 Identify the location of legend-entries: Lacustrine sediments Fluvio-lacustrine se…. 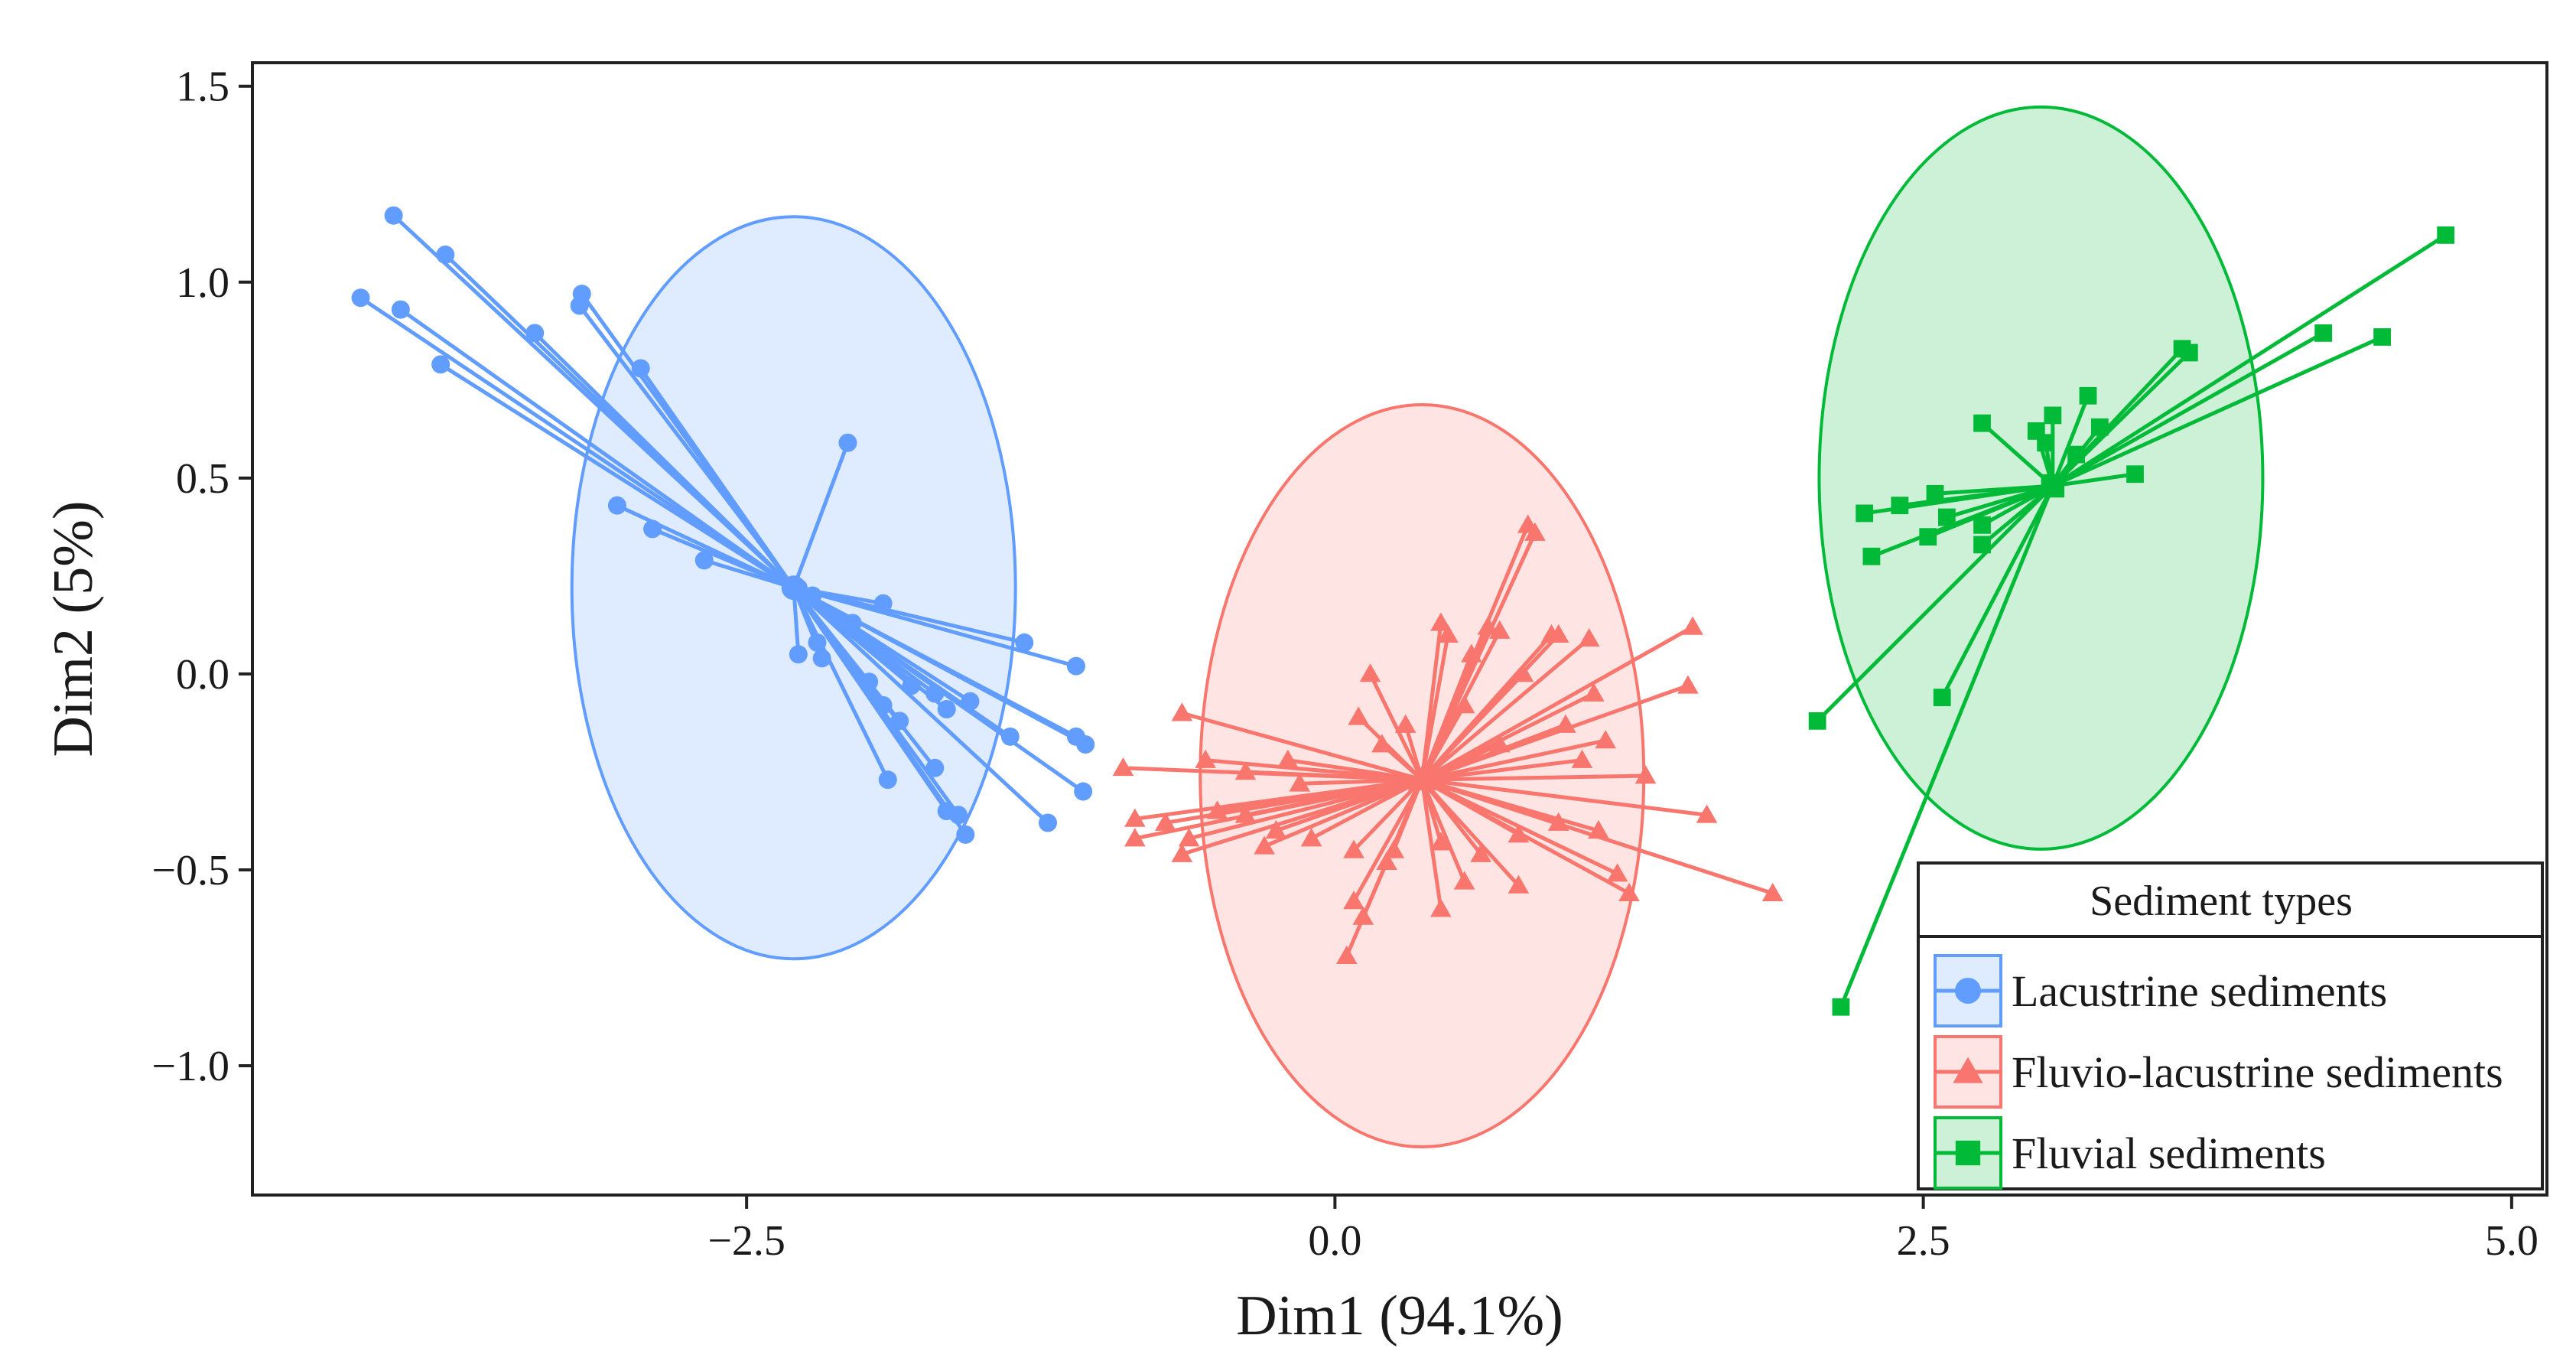
(2218, 1072).